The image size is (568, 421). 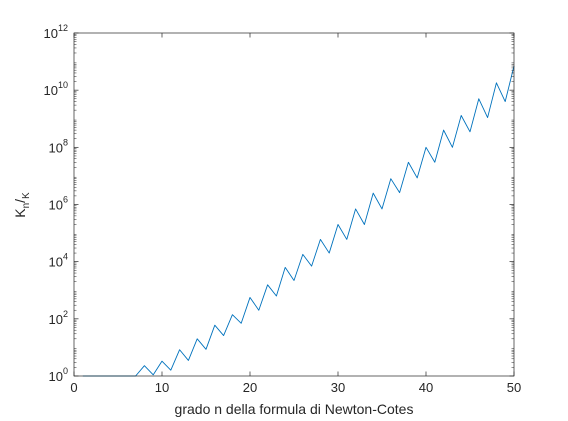 What do you see at coordinates (65, 257) in the screenshot?
I see `y-tick-label-exponent: 4` at bounding box center [65, 257].